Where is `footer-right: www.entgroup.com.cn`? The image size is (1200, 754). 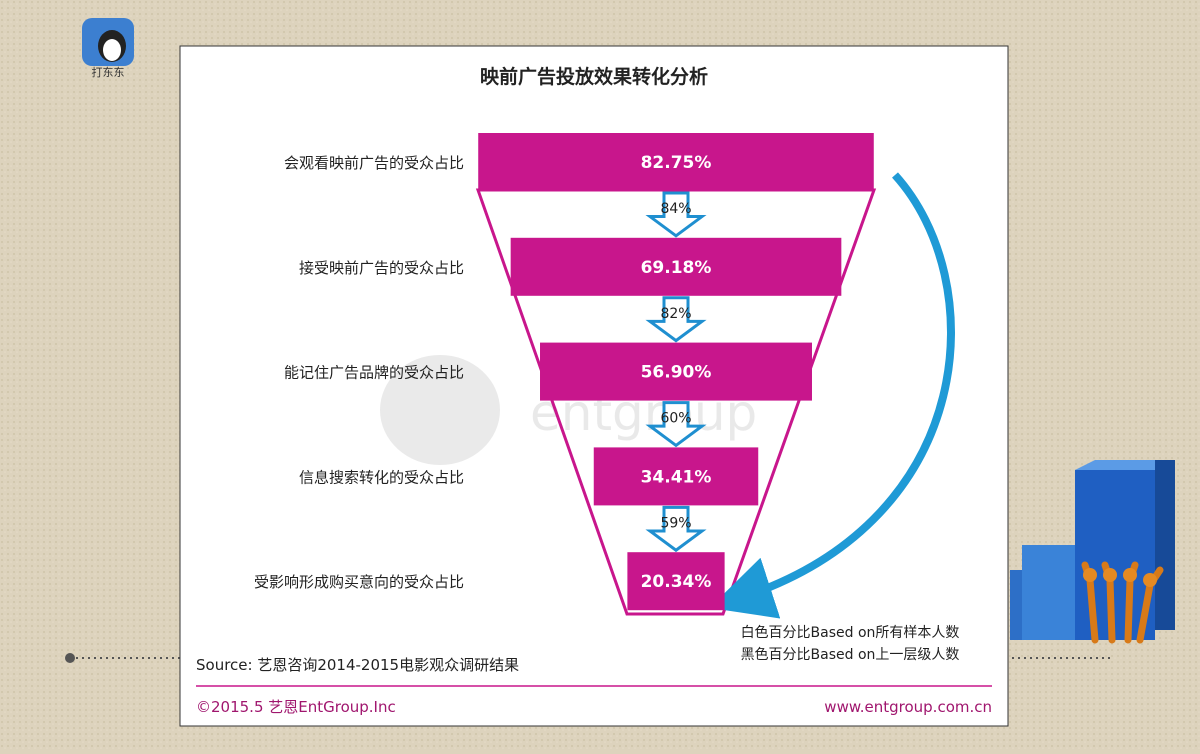
footer-right: www.entgroup.com.cn is located at coordinates (908, 707).